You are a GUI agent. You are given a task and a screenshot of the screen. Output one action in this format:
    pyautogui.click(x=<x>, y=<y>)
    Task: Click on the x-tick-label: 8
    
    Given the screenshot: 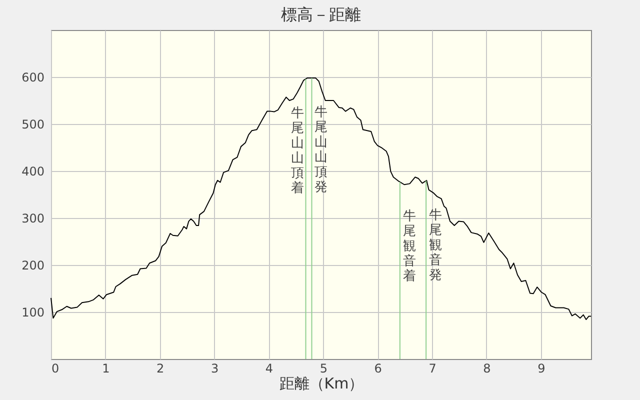 What is the action you would take?
    pyautogui.click(x=487, y=369)
    